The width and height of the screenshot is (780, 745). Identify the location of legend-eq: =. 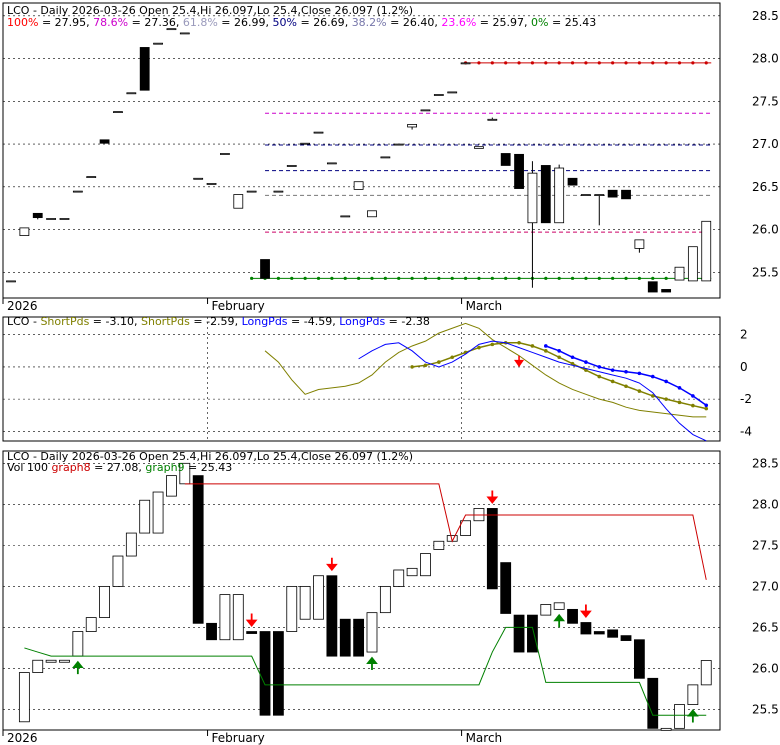
(99, 467).